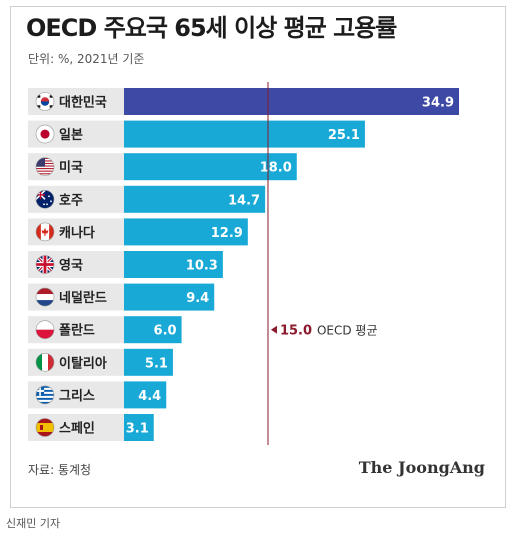 The width and height of the screenshot is (515, 535). Describe the element at coordinates (45, 134) in the screenshot. I see `japan-flag-icon` at that location.